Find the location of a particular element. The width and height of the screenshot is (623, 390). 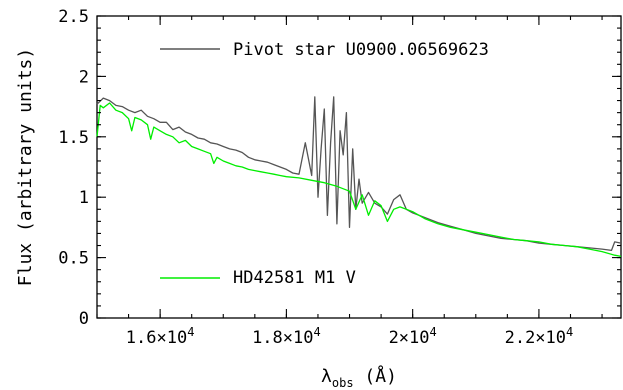

y-tick-label: 1.5 is located at coordinates (73, 138).